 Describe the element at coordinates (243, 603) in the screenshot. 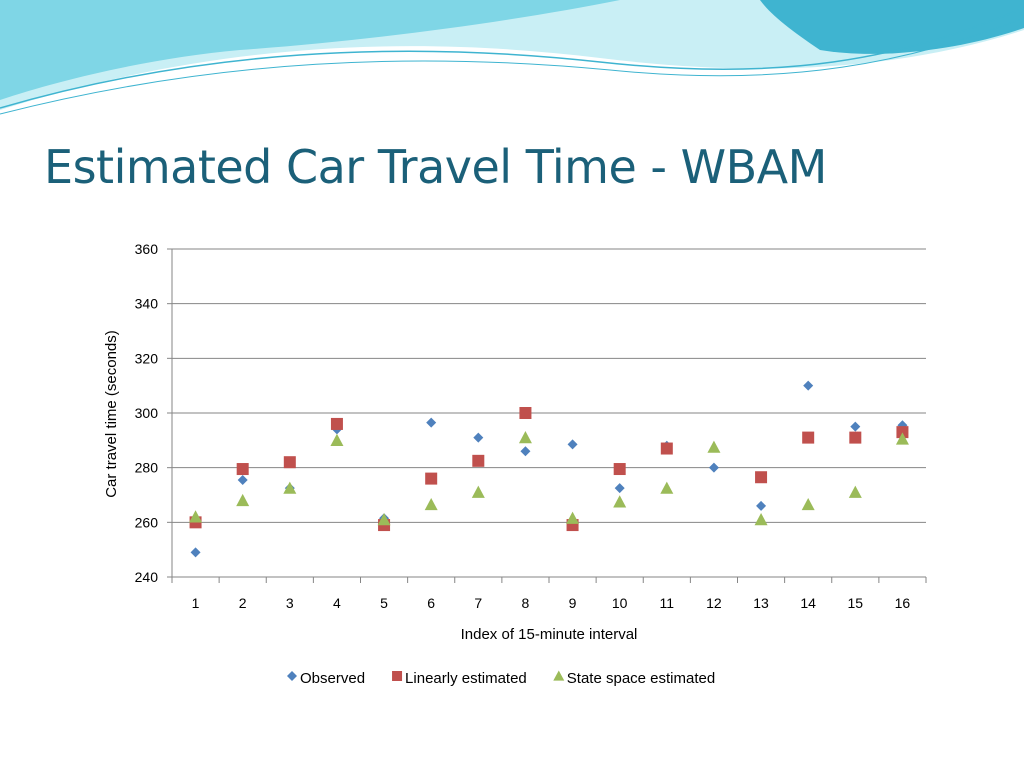

I see `x-tick-label: 2` at that location.